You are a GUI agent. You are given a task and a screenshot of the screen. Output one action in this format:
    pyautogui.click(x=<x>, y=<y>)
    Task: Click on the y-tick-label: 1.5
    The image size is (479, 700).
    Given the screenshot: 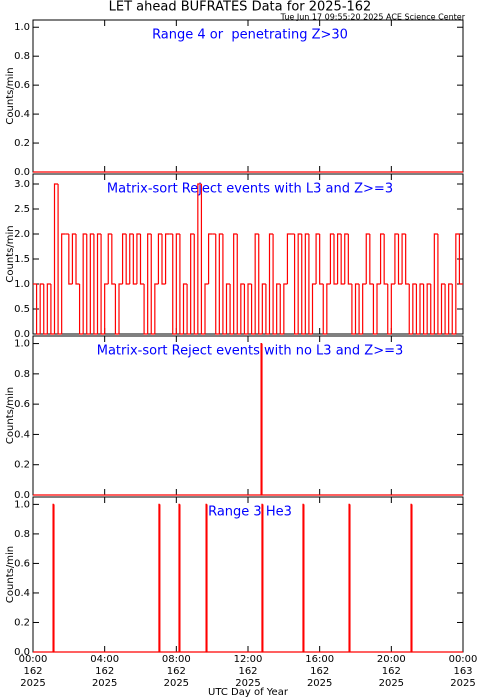 What is the action you would take?
    pyautogui.click(x=22, y=259)
    